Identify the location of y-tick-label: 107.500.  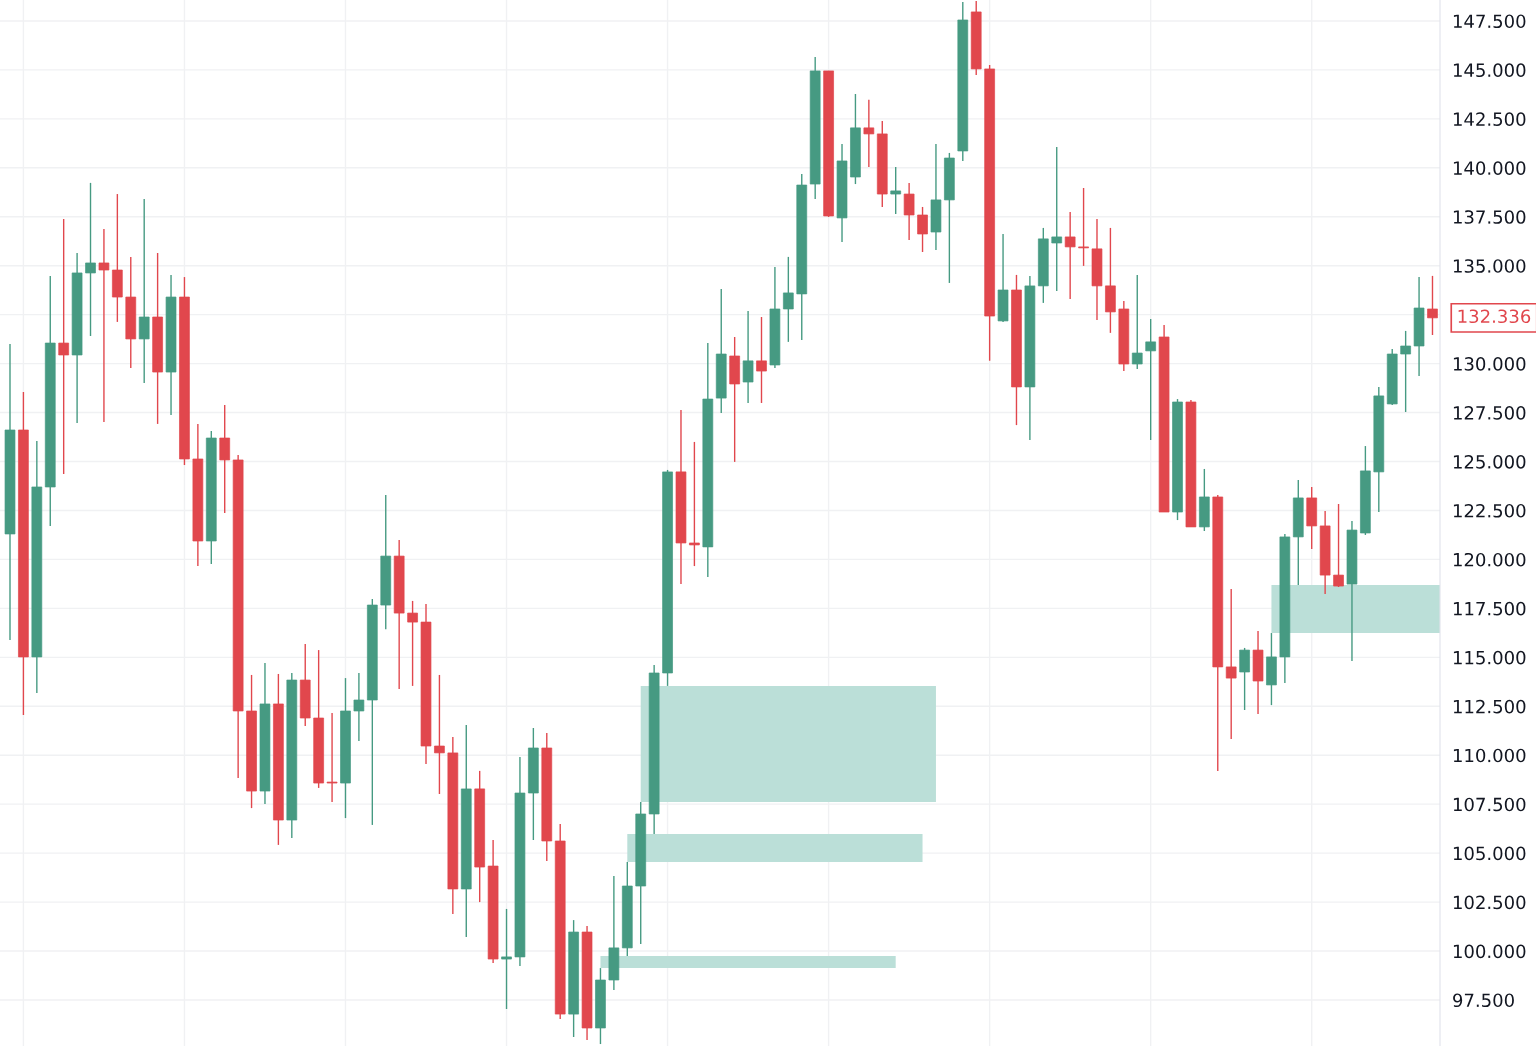
(1489, 804).